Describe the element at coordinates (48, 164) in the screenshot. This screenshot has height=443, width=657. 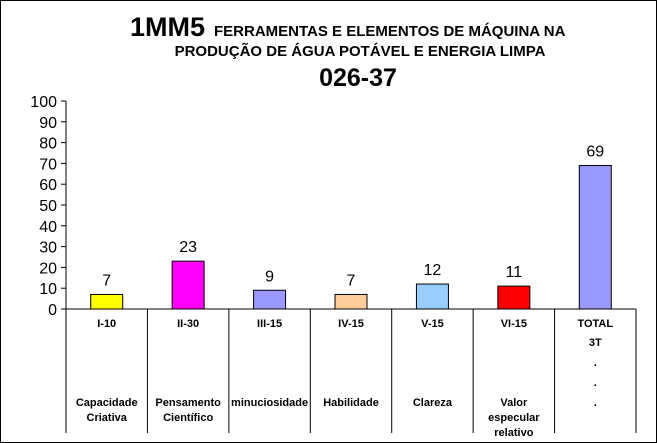
I see `y-tick-label: 70` at that location.